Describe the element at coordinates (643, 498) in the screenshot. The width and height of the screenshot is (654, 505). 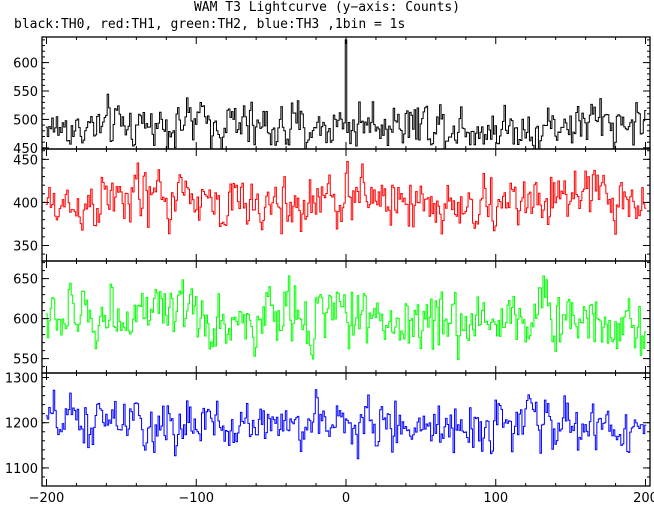
I see `x-tick-label: 200` at that location.